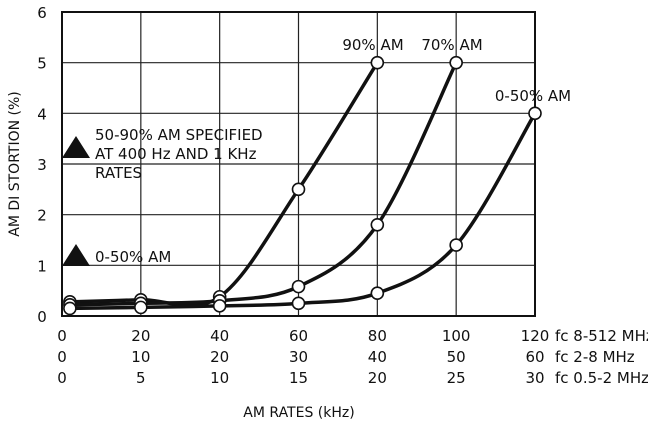 The width and height of the screenshot is (648, 425). What do you see at coordinates (535, 336) in the screenshot?
I see `x-tick-label: 120` at bounding box center [535, 336].